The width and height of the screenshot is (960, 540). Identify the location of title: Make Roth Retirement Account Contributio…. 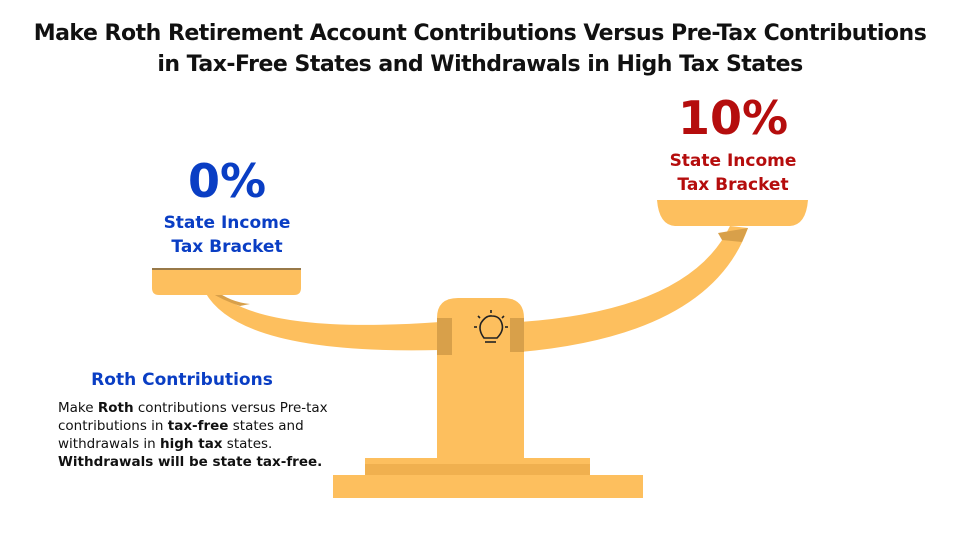
(480, 49).